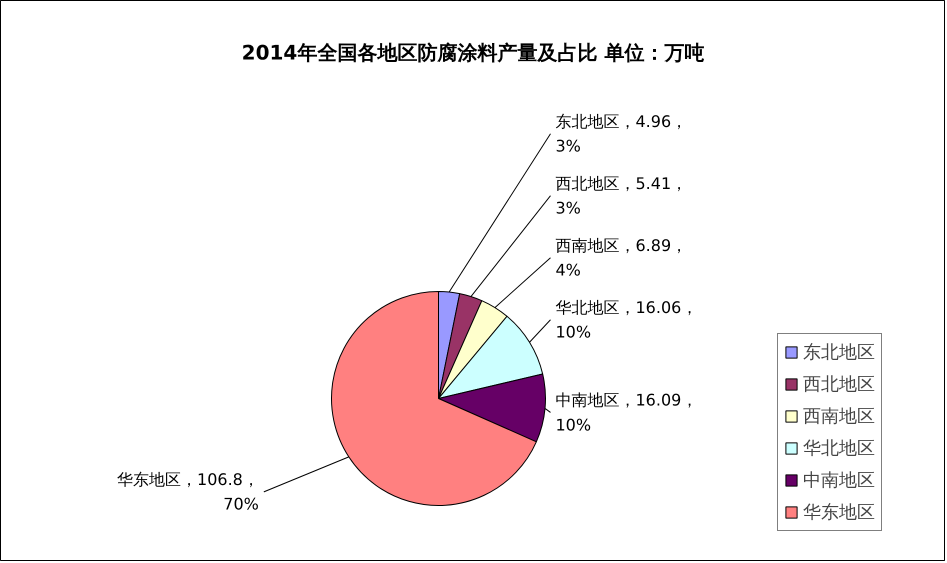 The height and width of the screenshot is (563, 947). Describe the element at coordinates (627, 412) in the screenshot. I see `data-label: 中南地区，16.09， 10%` at that location.